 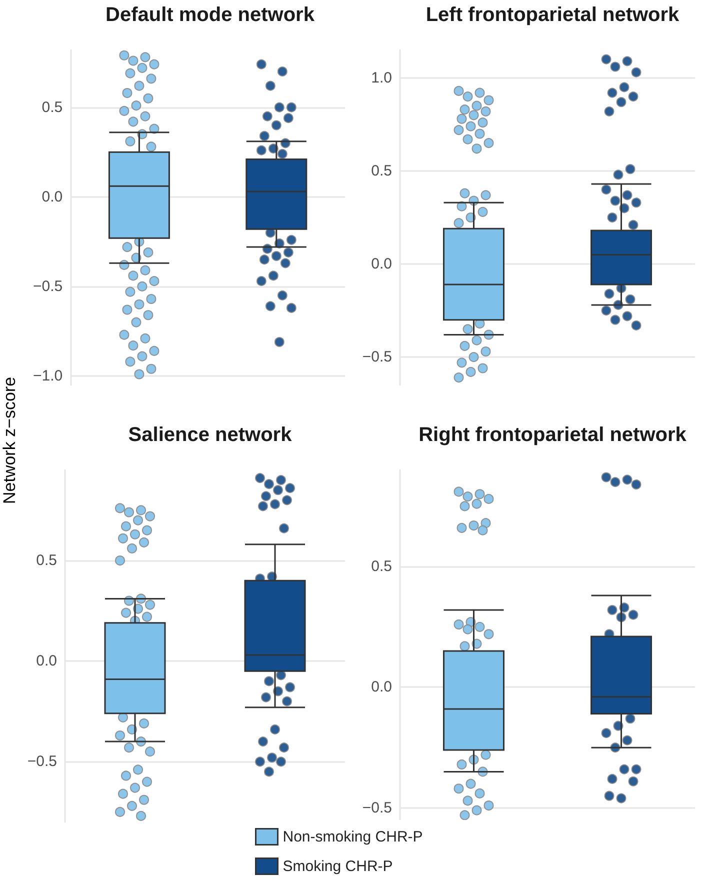 What do you see at coordinates (10, 440) in the screenshot?
I see `y-axis-title: Network z−score` at bounding box center [10, 440].